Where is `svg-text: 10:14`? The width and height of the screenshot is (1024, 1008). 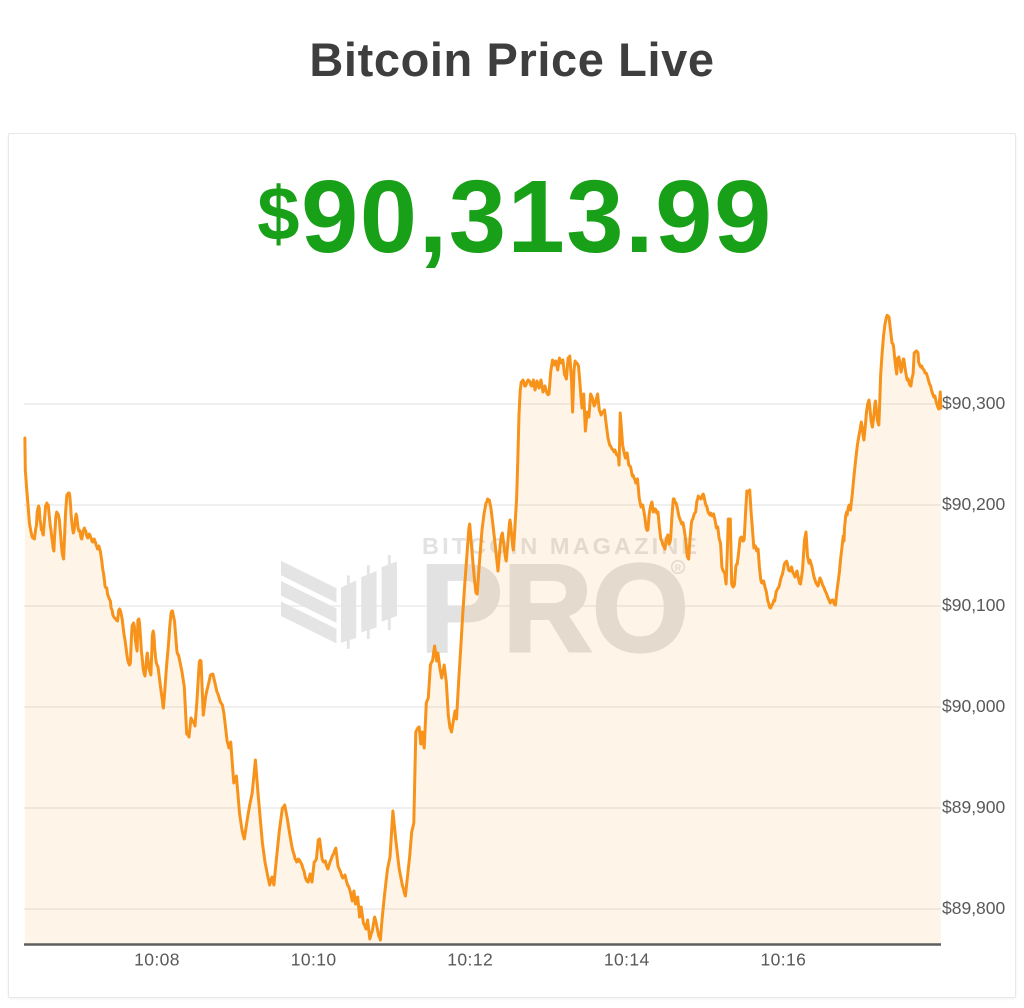 svg-text: 10:14 is located at coordinates (627, 960).